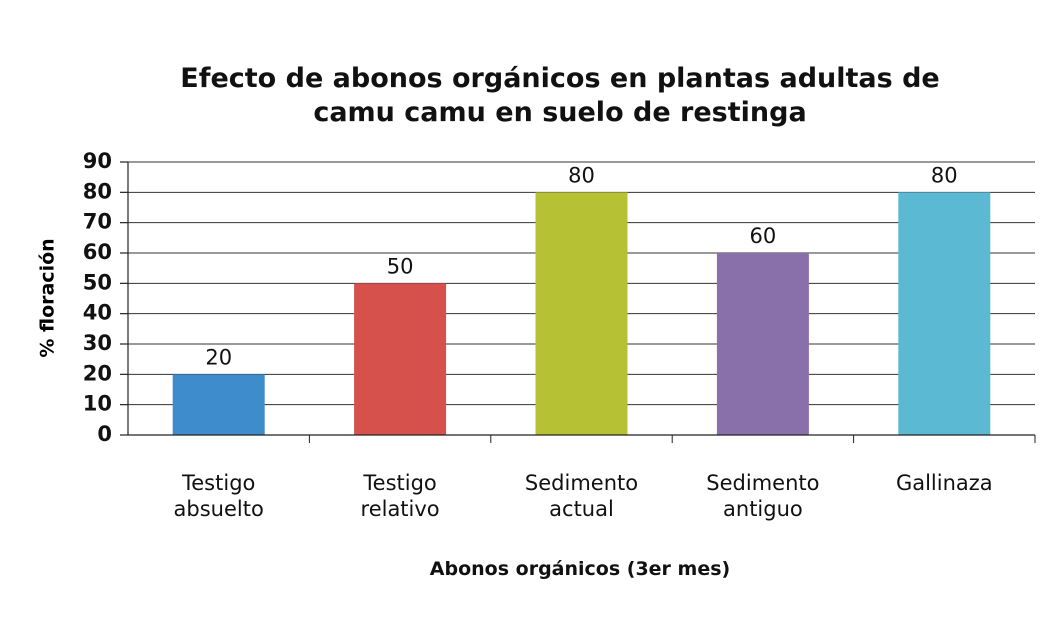 Image resolution: width=1059 pixels, height=621 pixels. I want to click on x-tick-label: Testigo relativo, so click(400, 496).